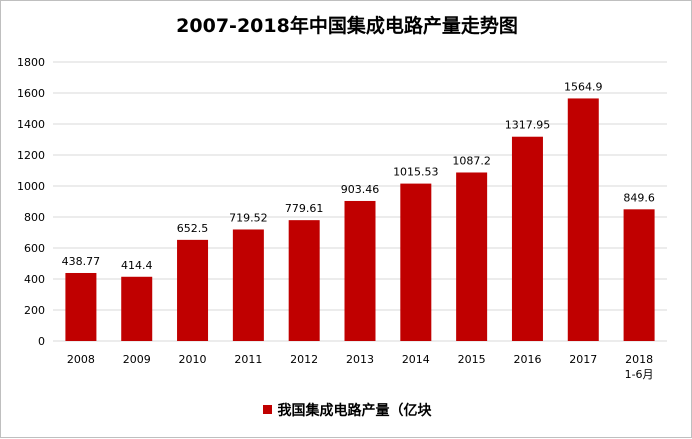 This screenshot has height=439, width=692. What do you see at coordinates (583, 359) in the screenshot?
I see `x-tick-label: 2017` at bounding box center [583, 359].